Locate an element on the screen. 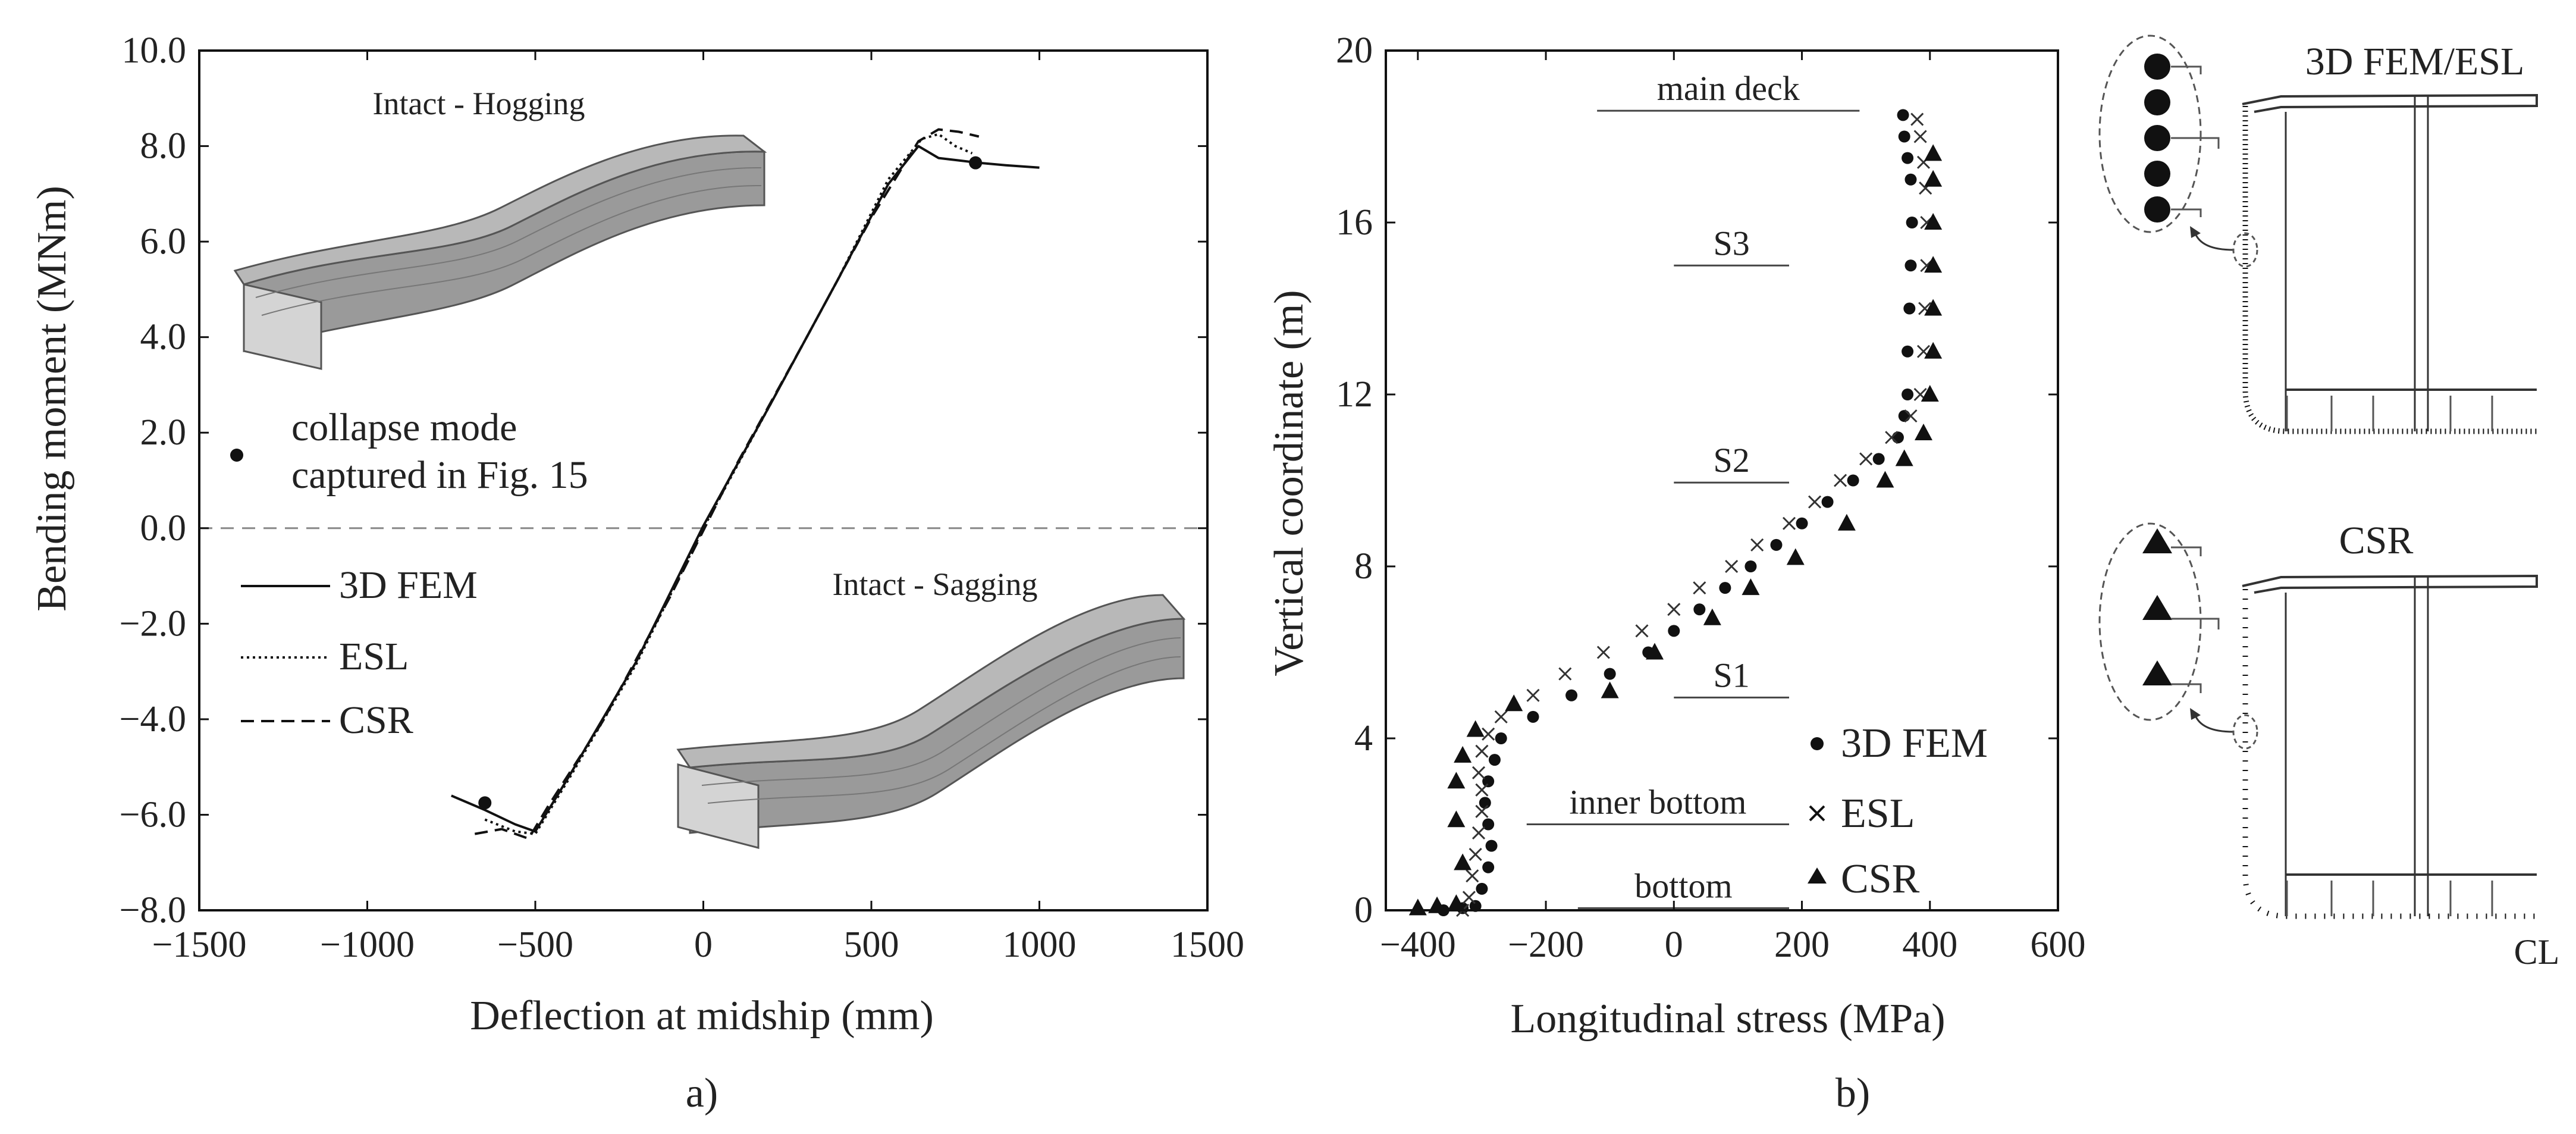  hogging-label: Intact - Hogging is located at coordinates (479, 104).